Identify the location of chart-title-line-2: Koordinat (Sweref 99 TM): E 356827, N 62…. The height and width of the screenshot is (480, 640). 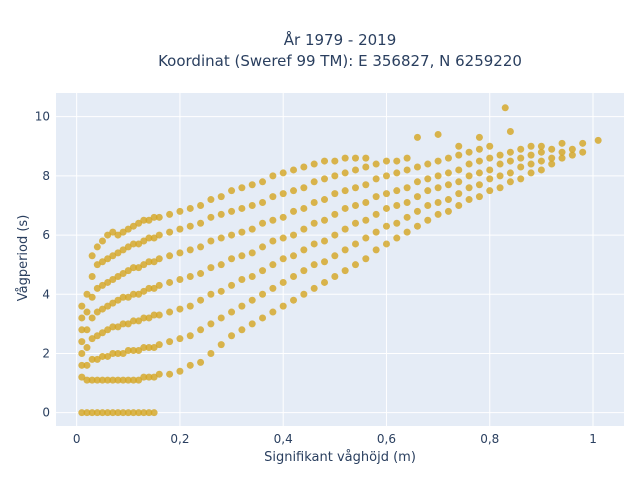
(340, 61).